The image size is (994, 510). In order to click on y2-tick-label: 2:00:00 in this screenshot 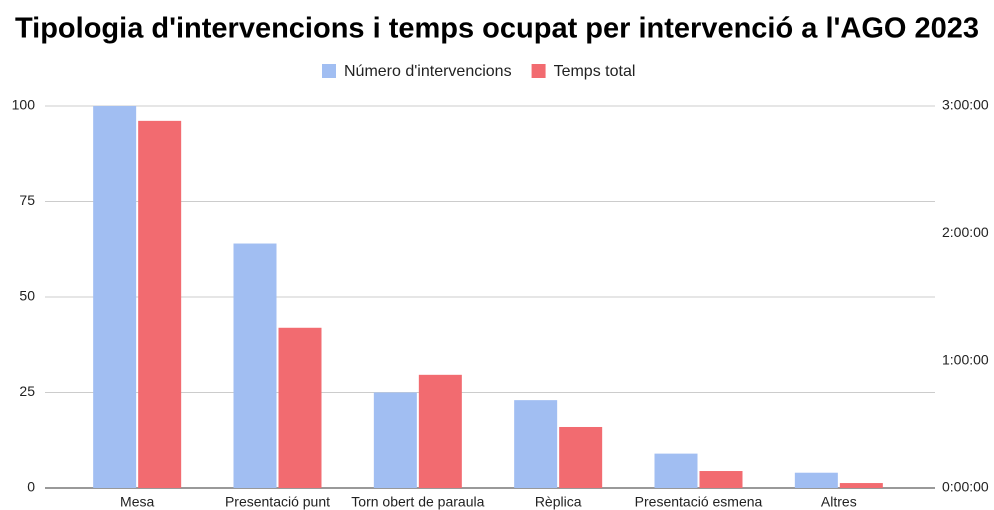, I will do `click(965, 232)`.